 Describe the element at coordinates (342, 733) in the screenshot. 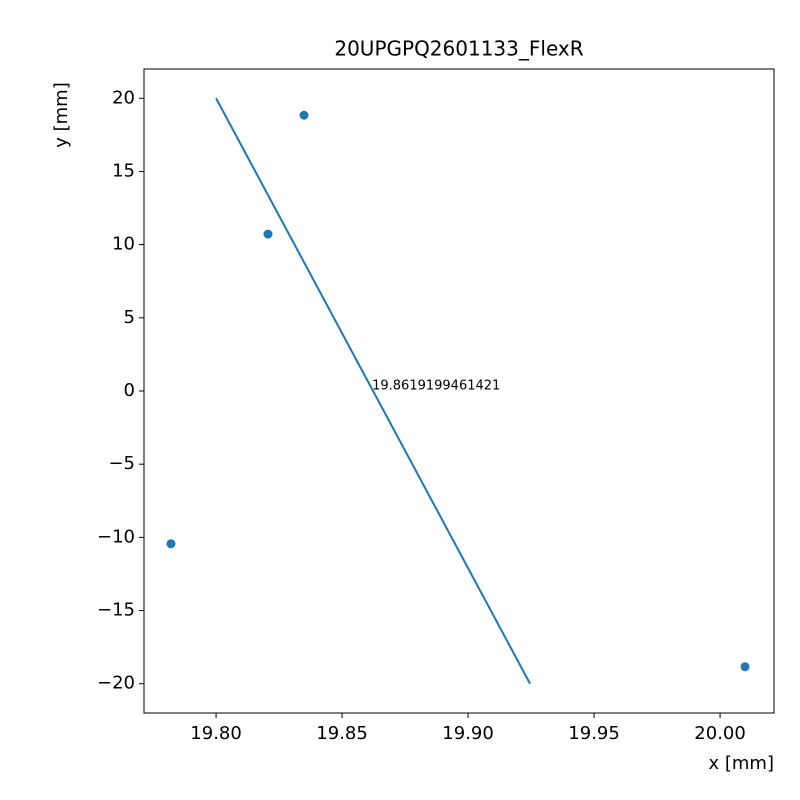

I see `x-tick-label: 19.85` at that location.